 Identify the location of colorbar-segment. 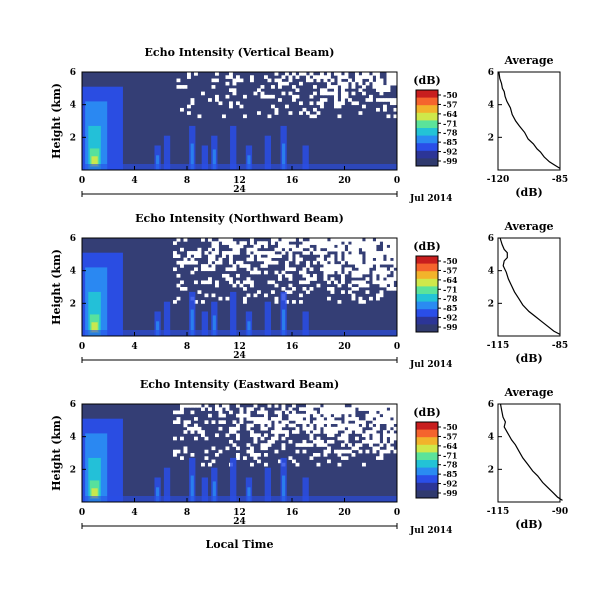
(427, 132).